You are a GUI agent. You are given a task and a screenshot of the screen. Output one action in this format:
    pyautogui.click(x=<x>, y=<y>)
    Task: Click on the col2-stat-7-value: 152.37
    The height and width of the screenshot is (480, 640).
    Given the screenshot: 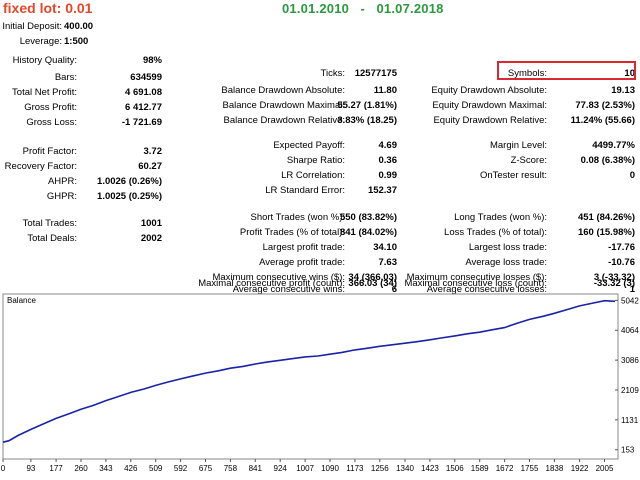 What is the action you would take?
    pyautogui.click(x=382, y=190)
    